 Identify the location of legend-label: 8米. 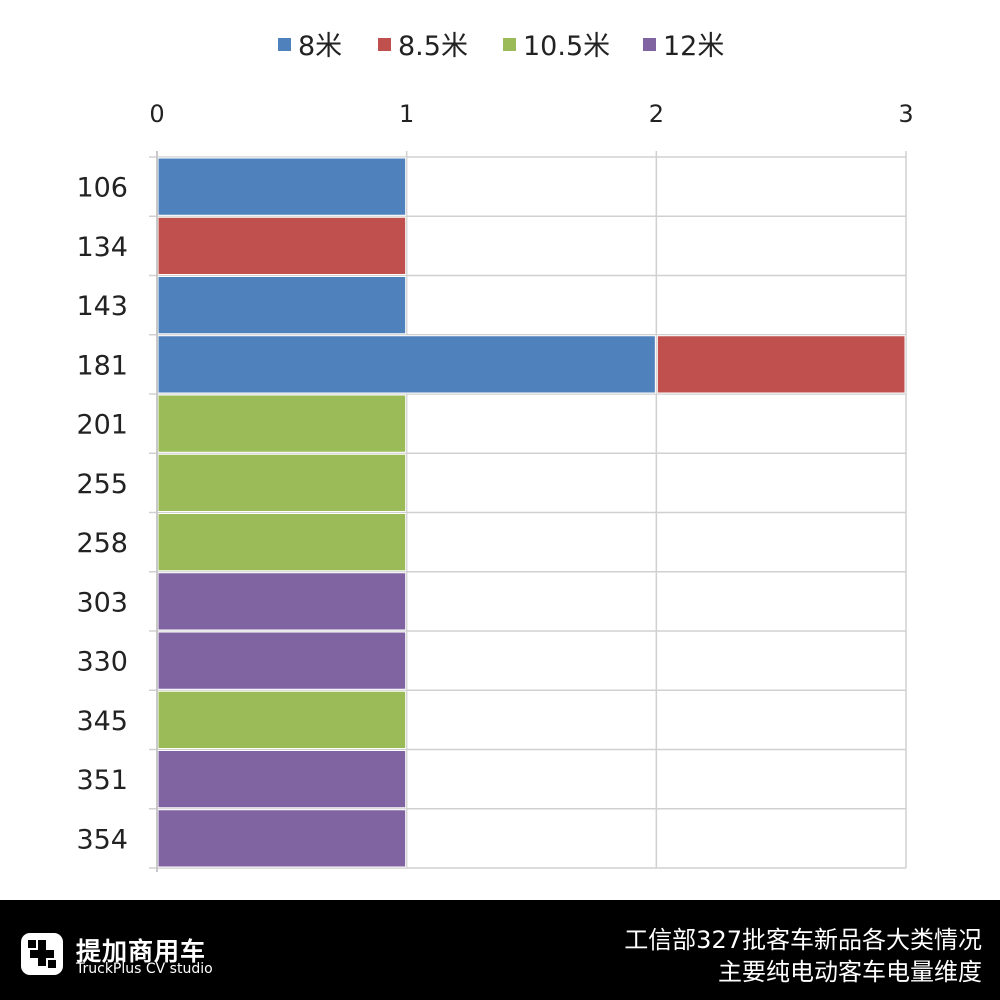
(320, 46).